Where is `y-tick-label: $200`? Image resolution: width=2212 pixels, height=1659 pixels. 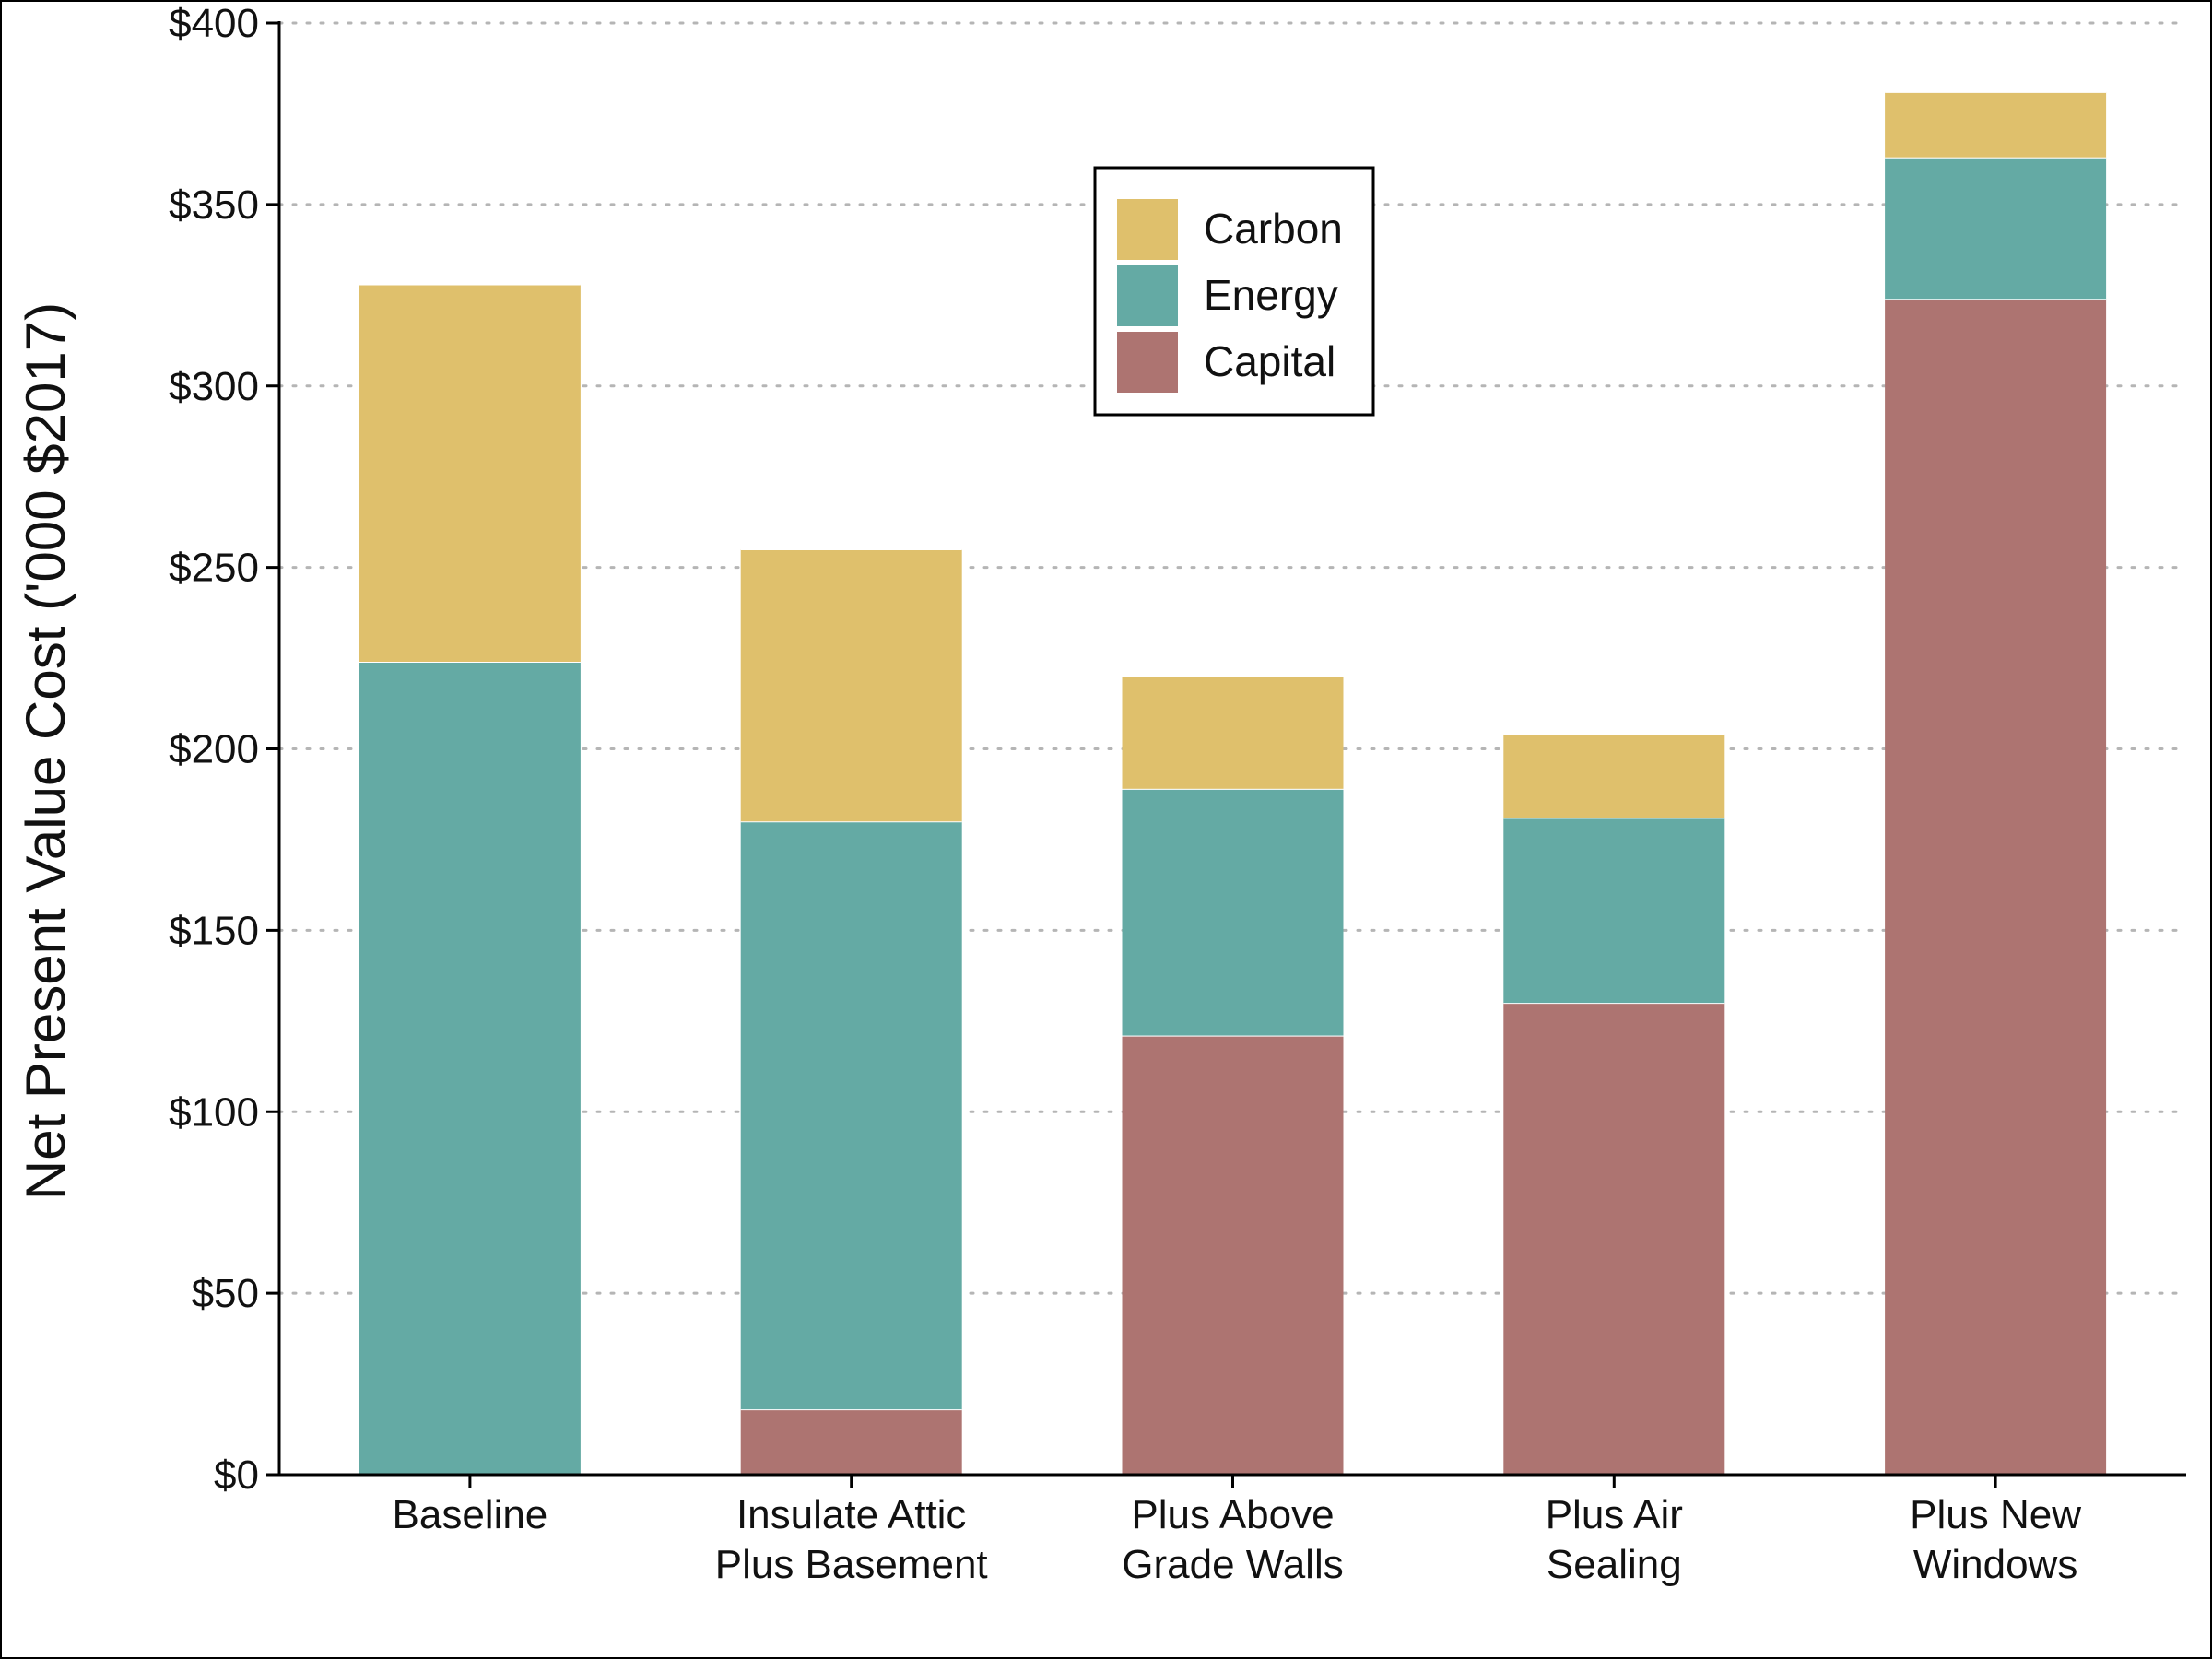
y-tick-label: $200 is located at coordinates (214, 749).